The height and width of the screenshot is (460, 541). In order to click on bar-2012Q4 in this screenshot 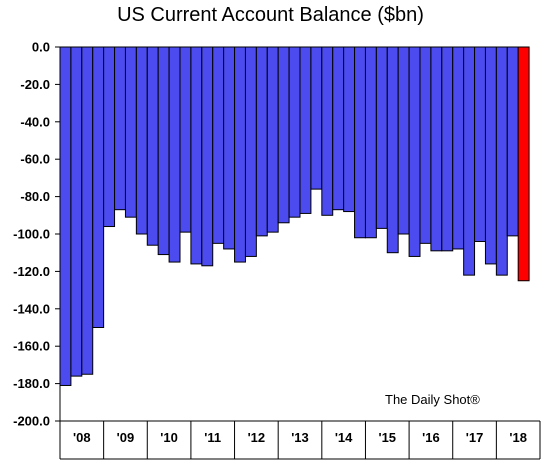, I will do `click(272, 139)`.